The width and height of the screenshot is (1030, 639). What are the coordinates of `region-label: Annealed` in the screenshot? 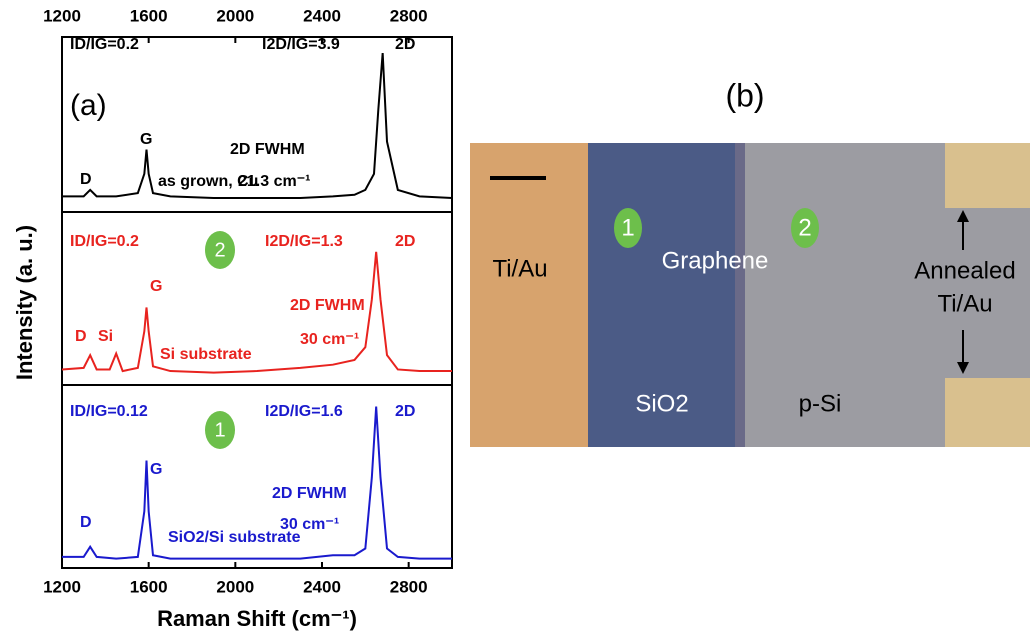 It's located at (964, 270).